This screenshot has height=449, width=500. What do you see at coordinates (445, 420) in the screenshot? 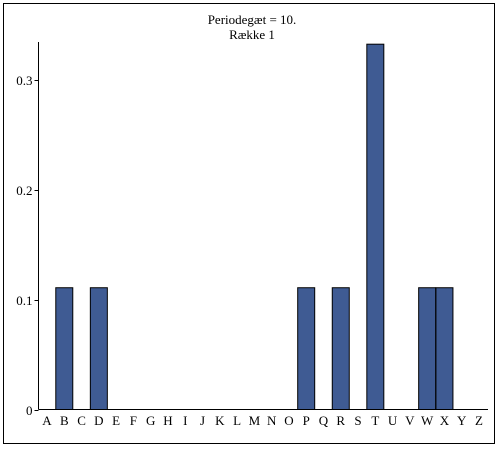
I see `x-tick-label: X` at bounding box center [445, 420].